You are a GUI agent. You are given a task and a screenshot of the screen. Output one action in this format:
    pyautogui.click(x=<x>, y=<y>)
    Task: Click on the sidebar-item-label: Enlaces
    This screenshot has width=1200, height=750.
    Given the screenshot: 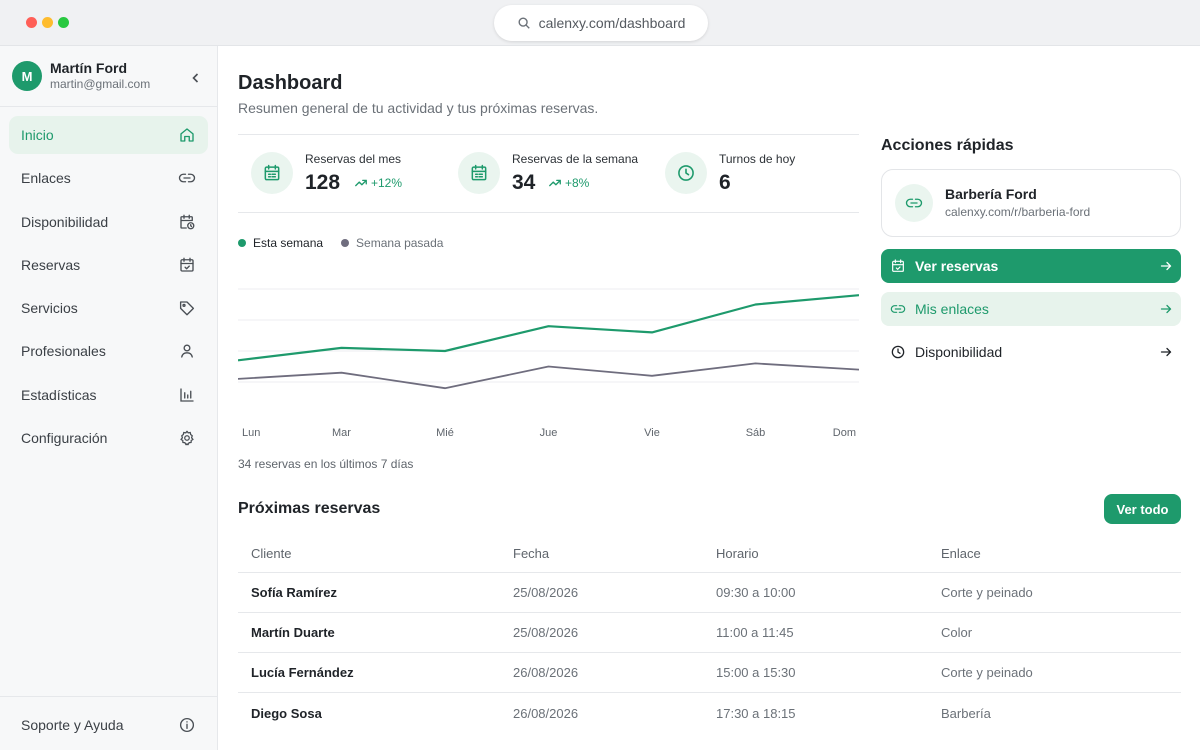 What is the action you would take?
    pyautogui.click(x=46, y=178)
    